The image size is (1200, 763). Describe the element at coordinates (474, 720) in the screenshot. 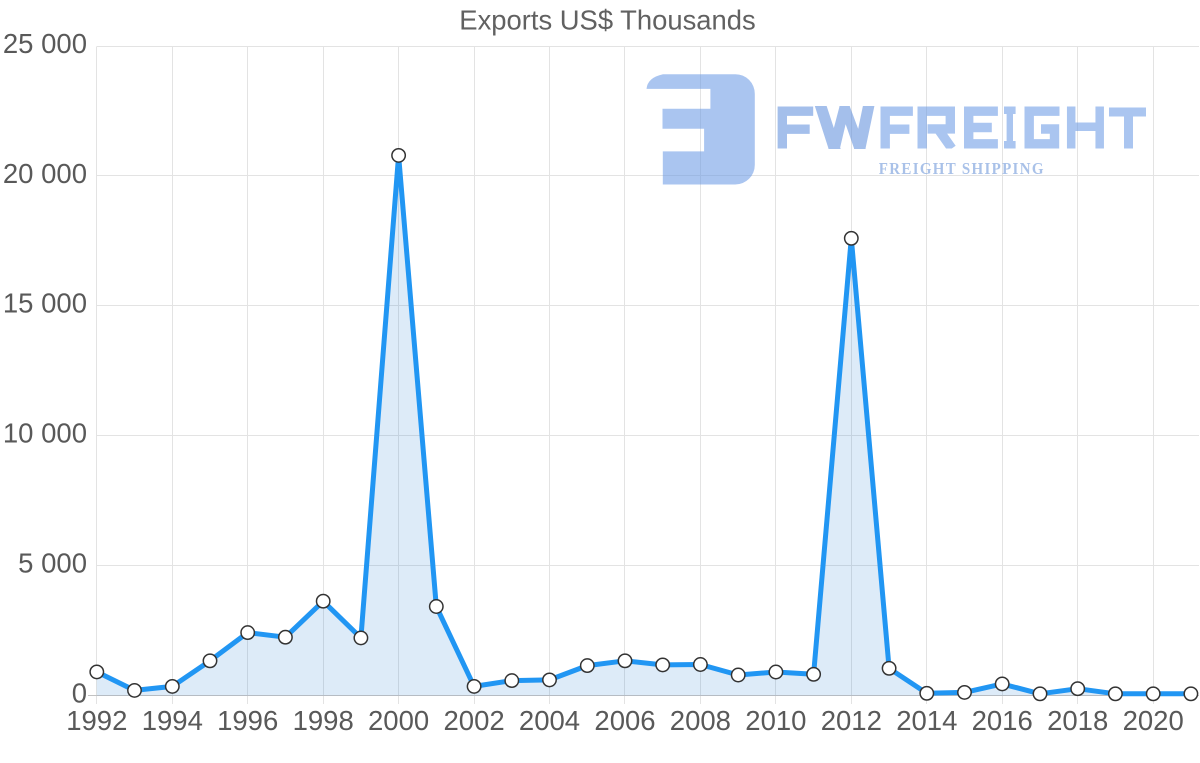

I see `svg-text: 2002` at that location.